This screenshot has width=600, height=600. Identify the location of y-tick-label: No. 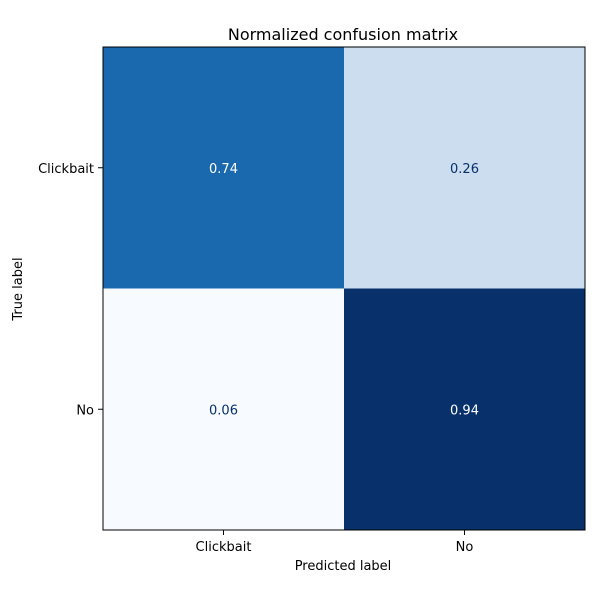
(85, 410).